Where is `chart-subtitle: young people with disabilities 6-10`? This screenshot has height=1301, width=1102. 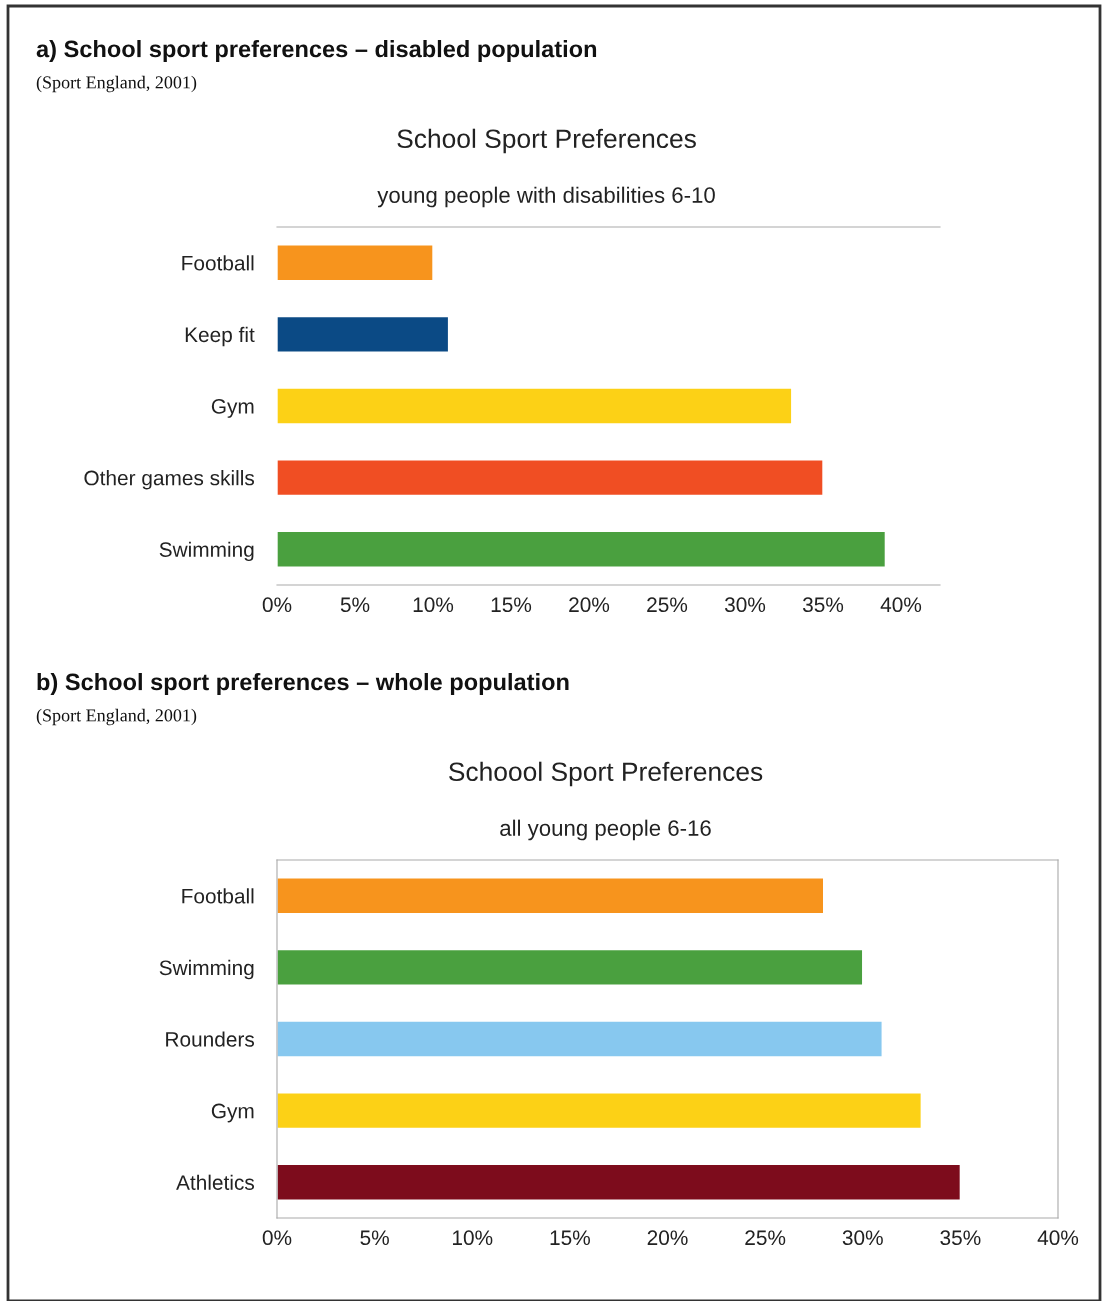 chart-subtitle: young people with disabilities 6-10 is located at coordinates (546, 197).